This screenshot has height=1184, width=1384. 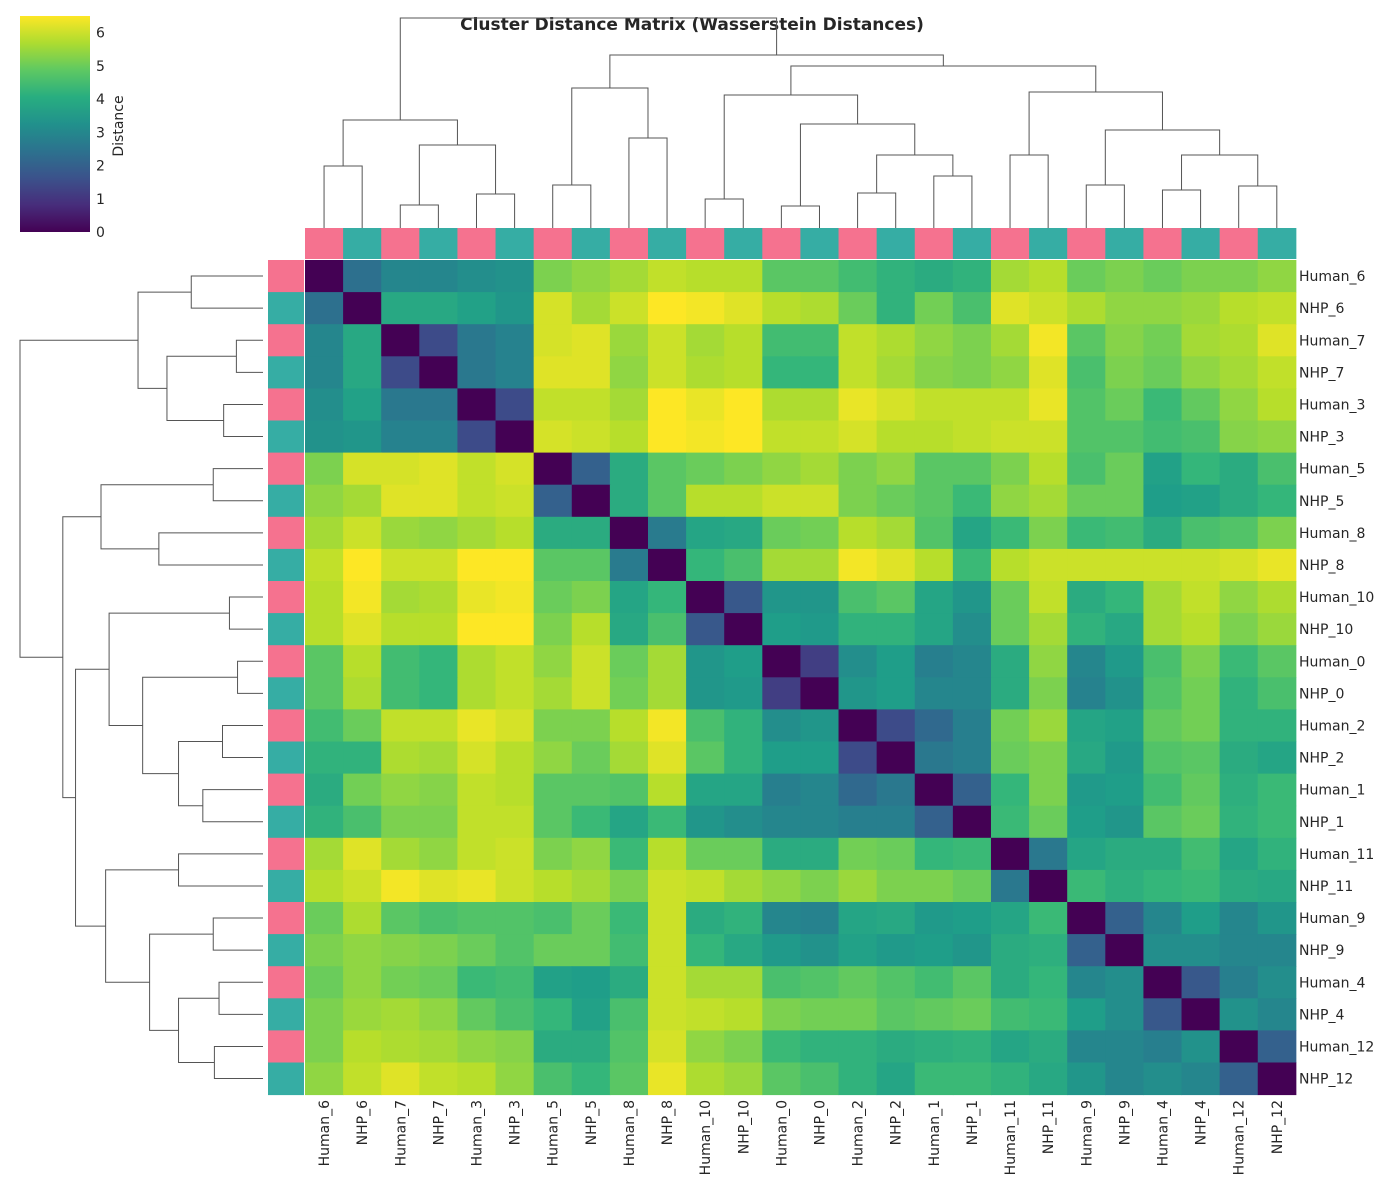 What do you see at coordinates (1202, 1122) in the screenshot?
I see `column-tick-label: NHP_4` at bounding box center [1202, 1122].